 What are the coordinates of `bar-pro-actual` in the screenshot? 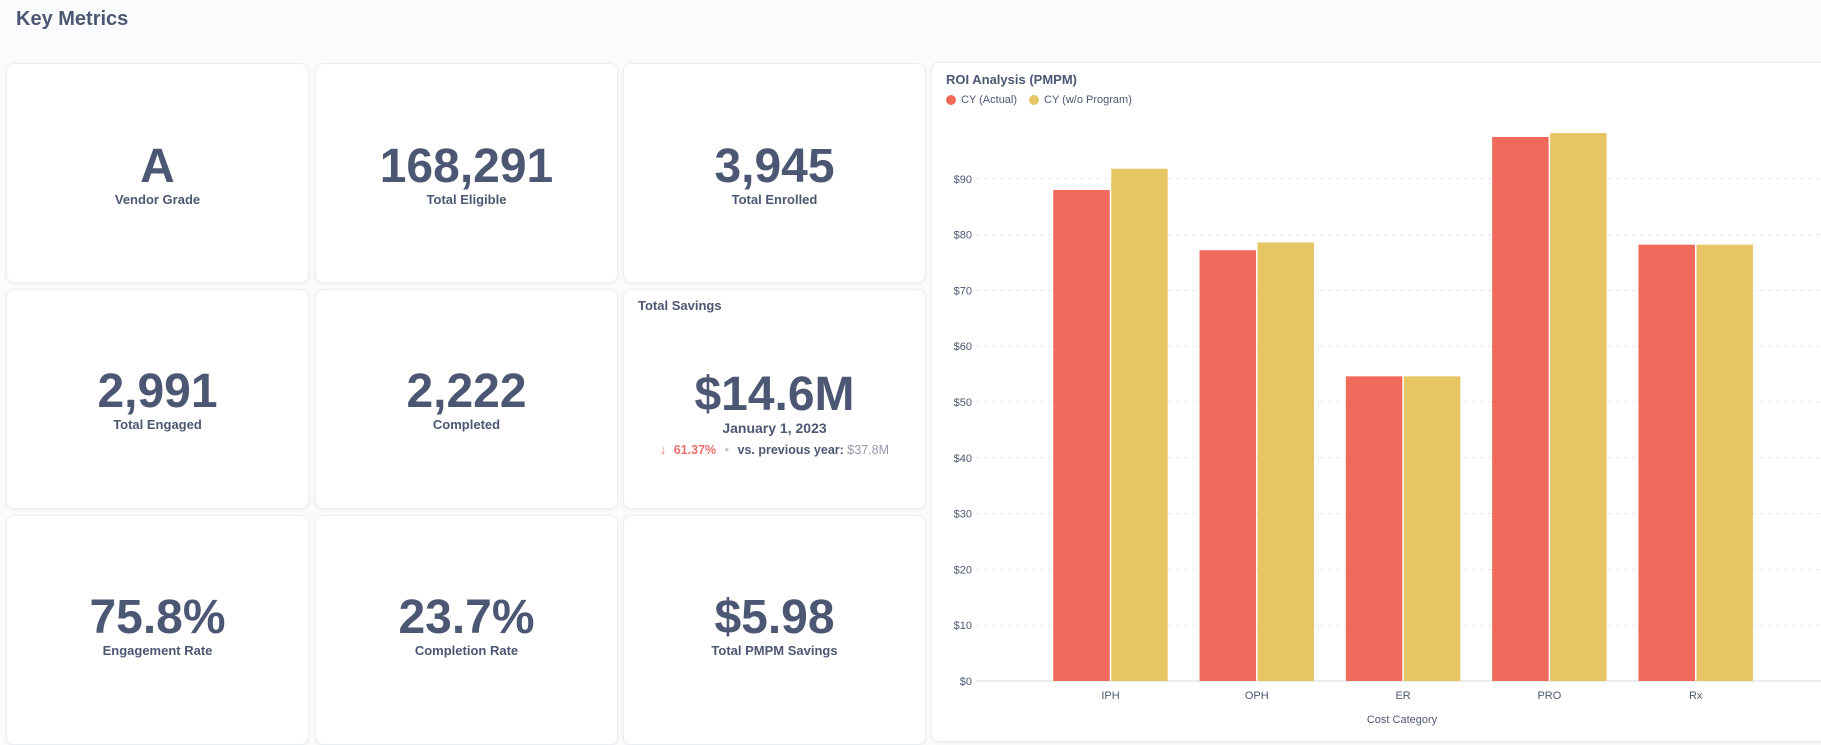 It's located at (1520, 408).